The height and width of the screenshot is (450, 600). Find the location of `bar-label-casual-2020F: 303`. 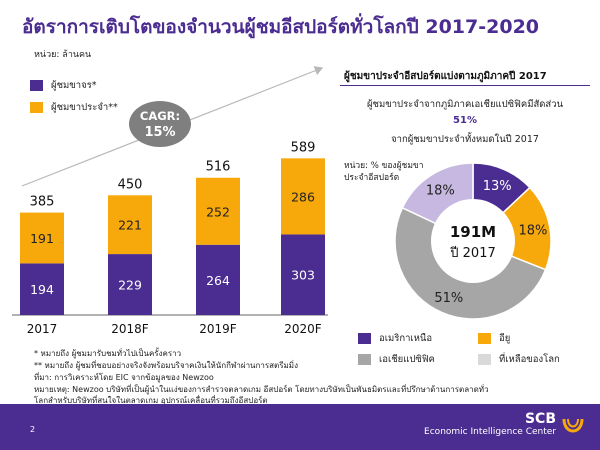

bar-label-casual-2020F: 303 is located at coordinates (303, 275).